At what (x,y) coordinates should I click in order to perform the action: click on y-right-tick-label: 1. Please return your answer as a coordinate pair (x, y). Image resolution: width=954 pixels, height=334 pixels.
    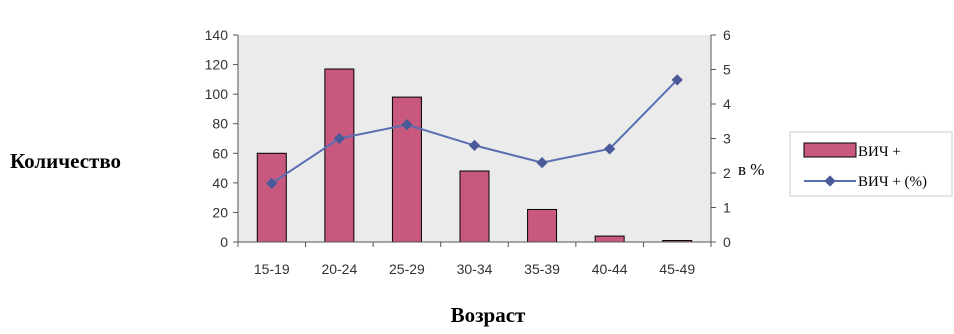
    Looking at the image, I should click on (727, 208).